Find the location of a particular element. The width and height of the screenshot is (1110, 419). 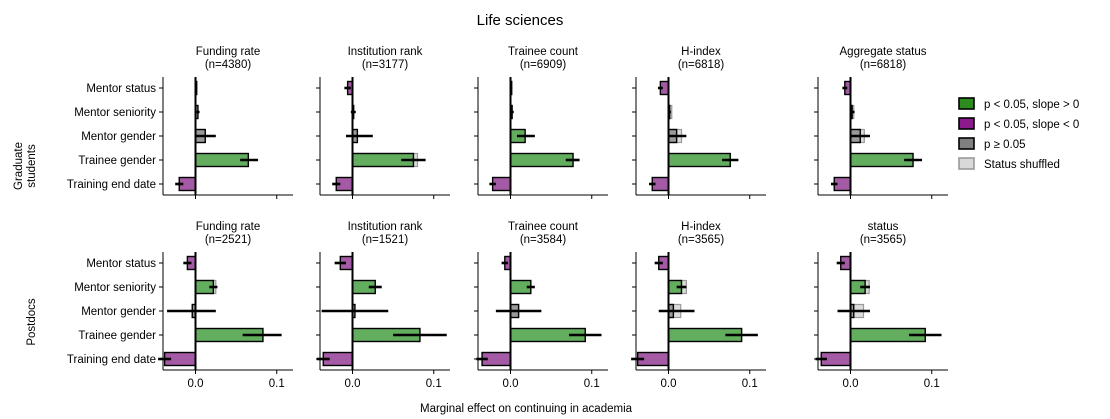

panel-n: (n=2521) is located at coordinates (228, 240).